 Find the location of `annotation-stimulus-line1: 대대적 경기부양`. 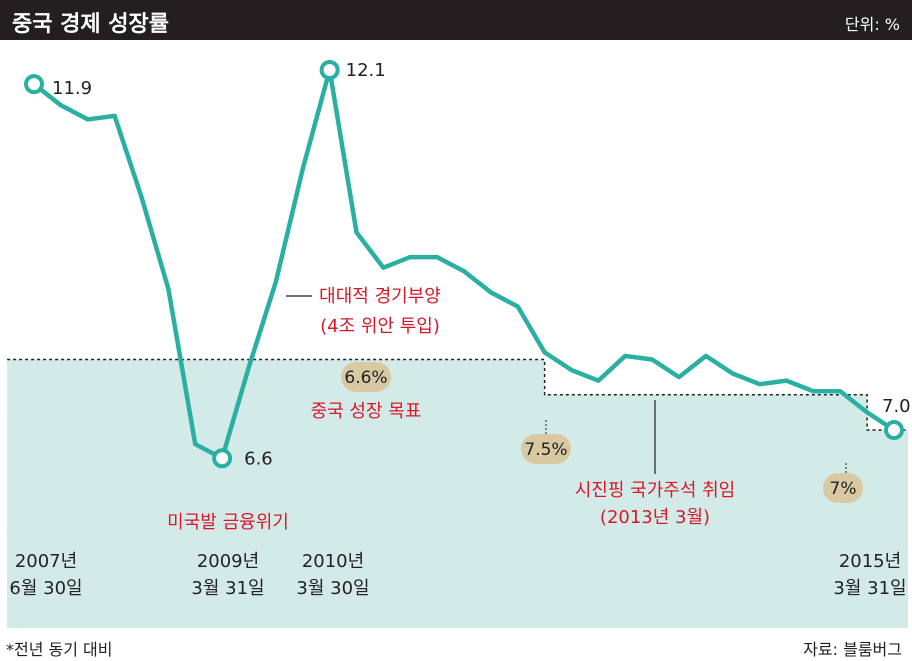

annotation-stimulus-line1: 대대적 경기부양 is located at coordinates (380, 296).